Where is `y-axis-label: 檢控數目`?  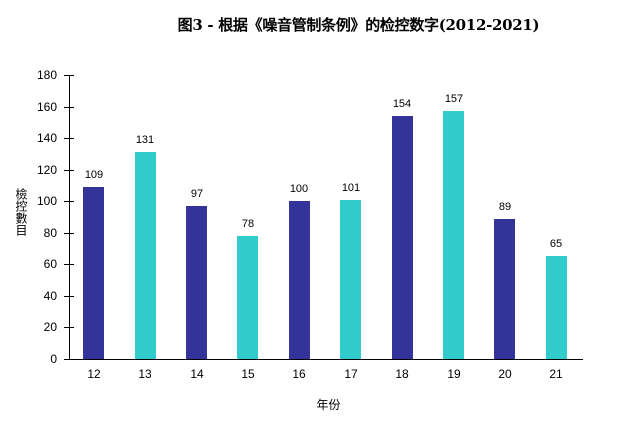 y-axis-label: 檢控數目 is located at coordinates (21, 212).